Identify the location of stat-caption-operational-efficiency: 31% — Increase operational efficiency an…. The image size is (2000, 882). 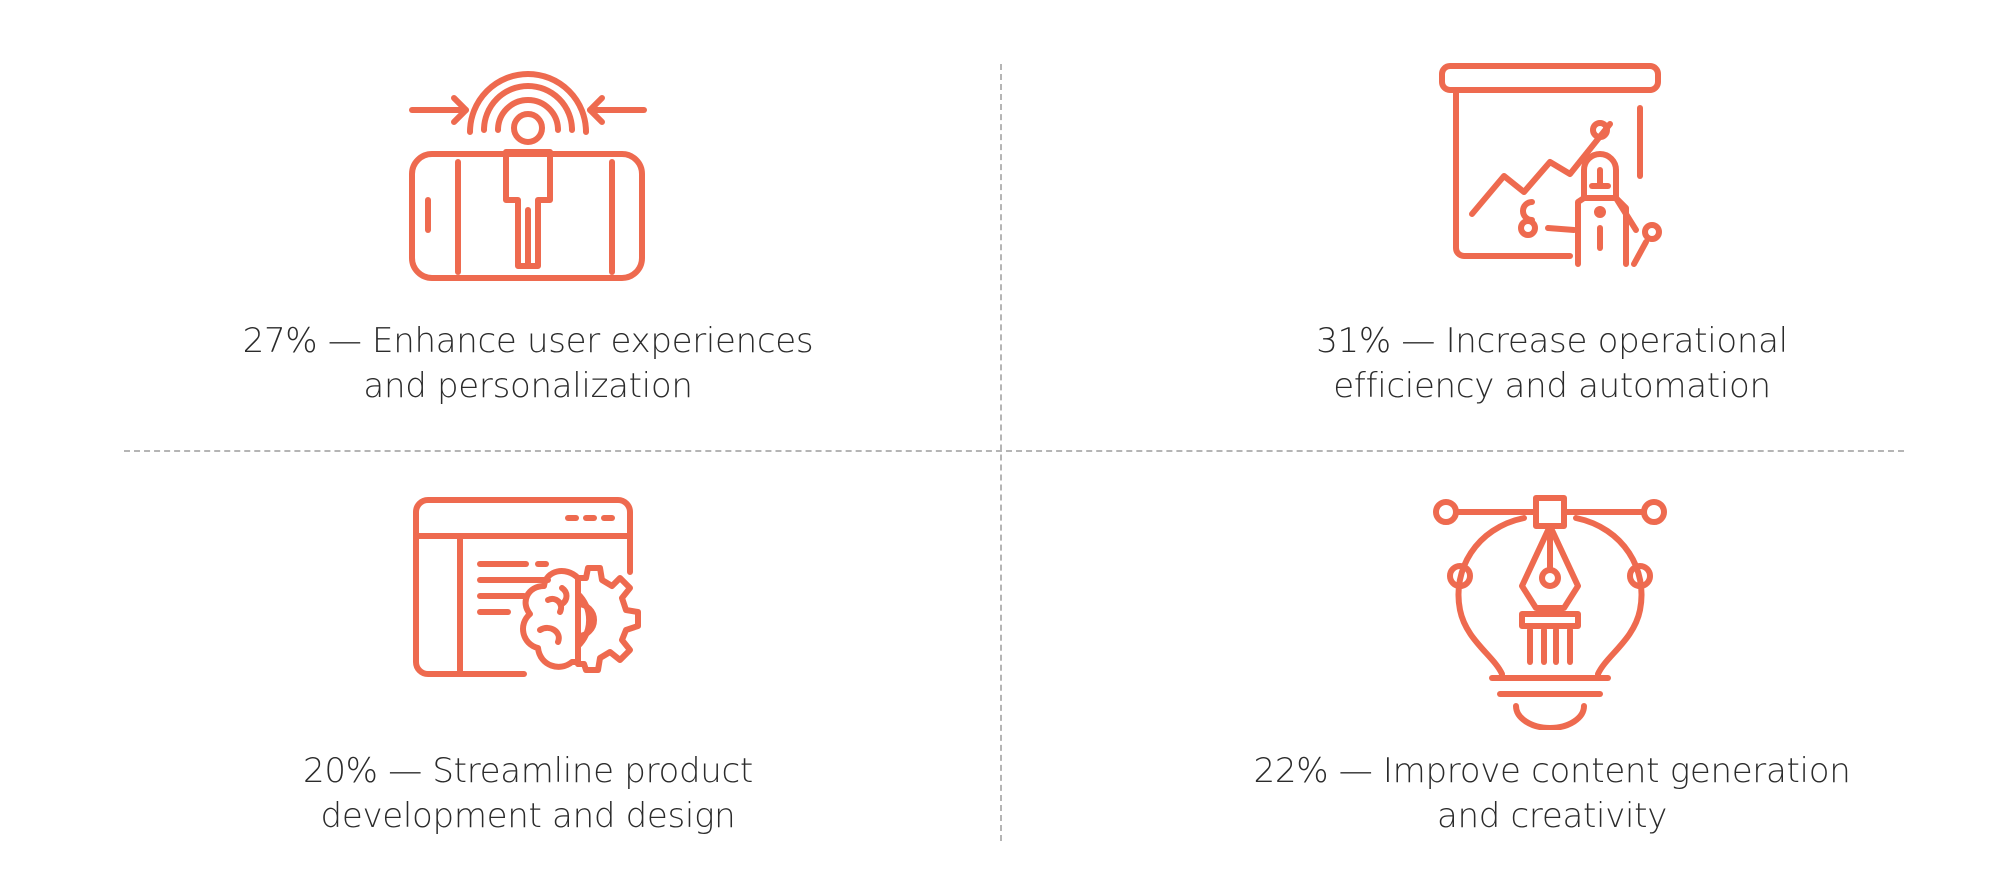
(1552, 364).